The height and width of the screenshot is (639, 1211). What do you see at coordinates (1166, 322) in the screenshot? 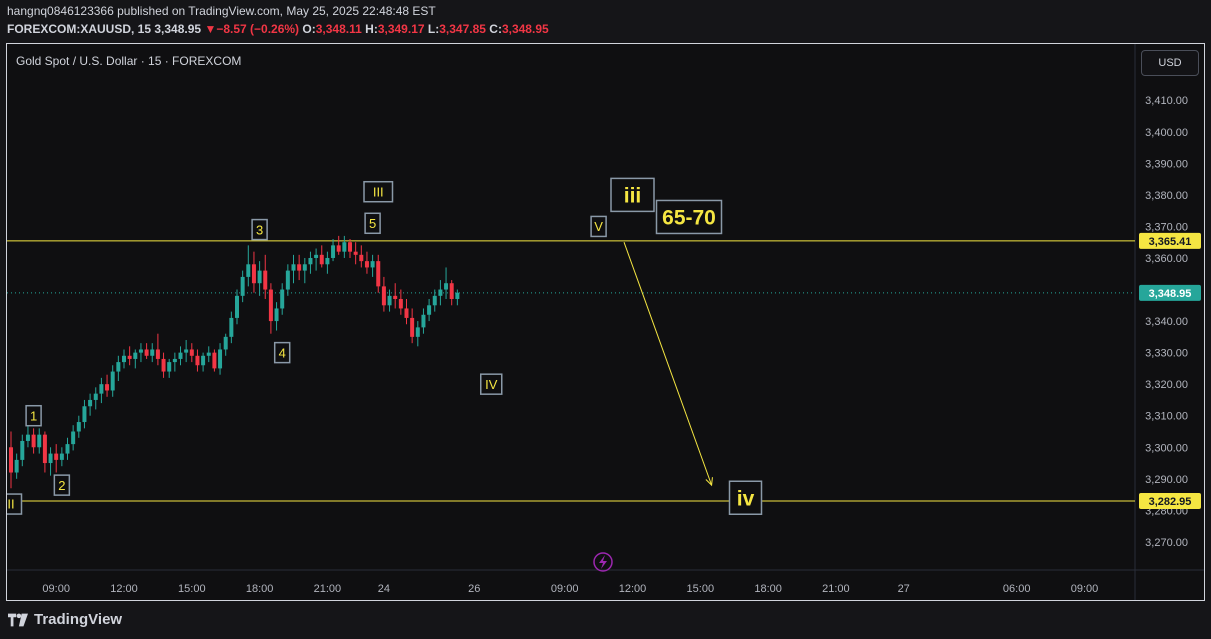
I see `y-tick-label: 3,340.00` at bounding box center [1166, 322].